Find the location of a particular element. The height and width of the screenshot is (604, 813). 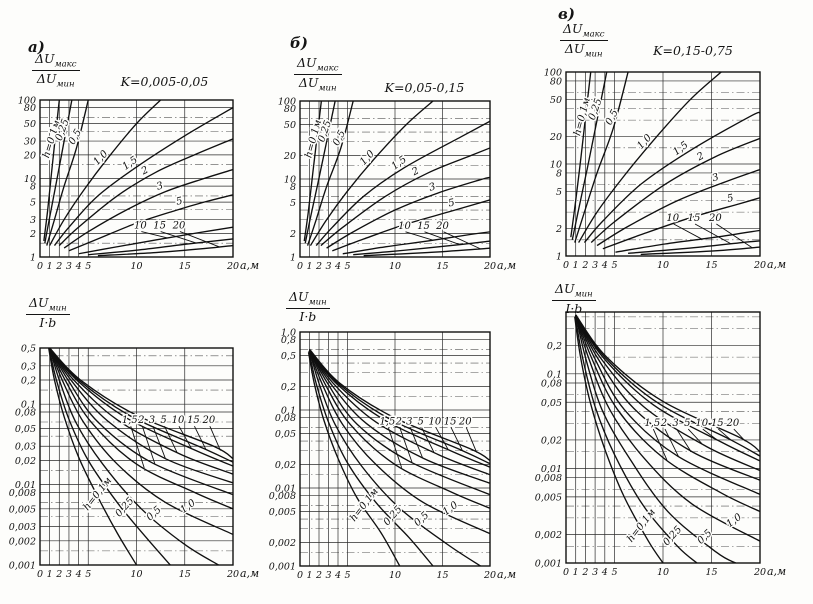

y-tick-label: 0,001 is located at coordinates (282, 567).